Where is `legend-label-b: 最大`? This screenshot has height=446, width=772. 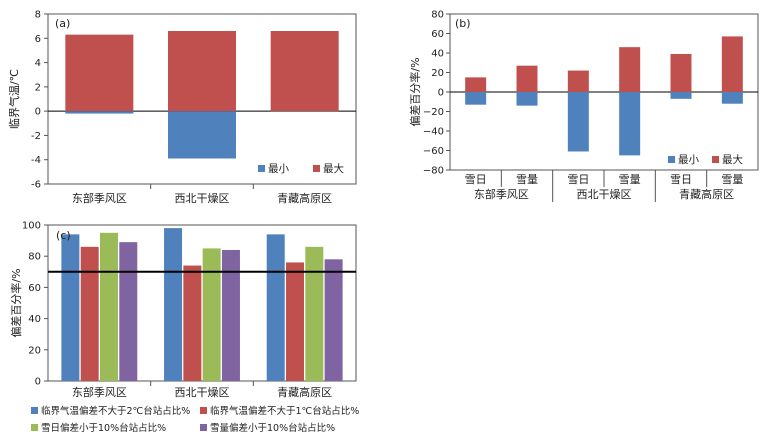
legend-label-b: 最大 is located at coordinates (732, 159).